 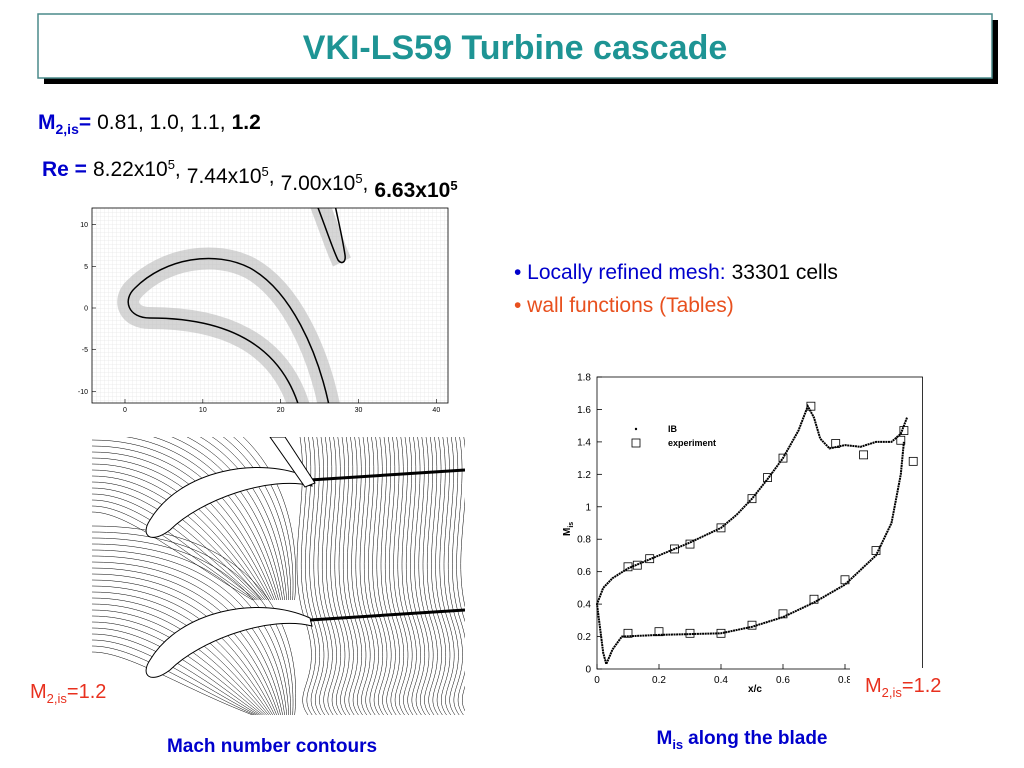 I want to click on x-tick-label: 10, so click(x=203, y=410).